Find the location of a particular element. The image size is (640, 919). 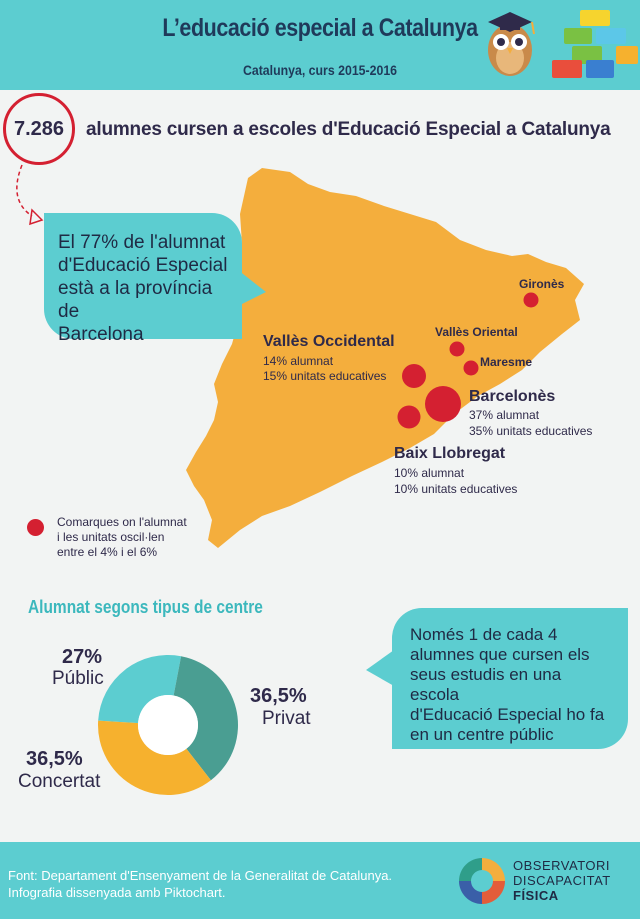

brand-line: DISCAPACITAT is located at coordinates (562, 880).